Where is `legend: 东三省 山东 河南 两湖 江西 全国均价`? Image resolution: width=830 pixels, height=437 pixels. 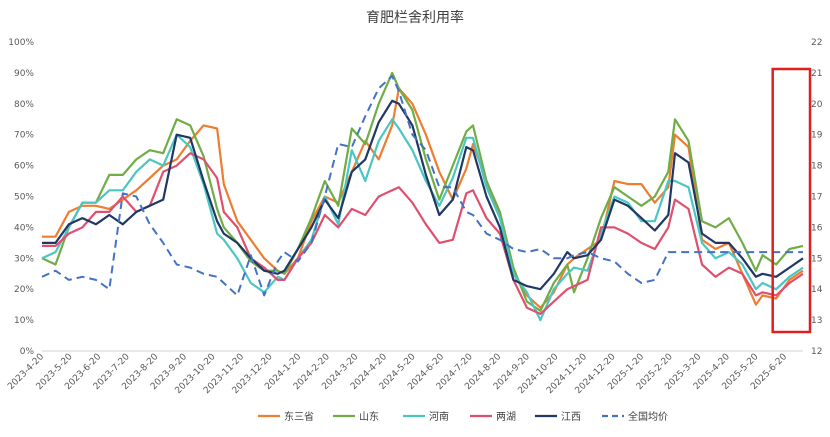 legend: 东三省 山东 河南 两湖 江西 全国均价 is located at coordinates (463, 416).